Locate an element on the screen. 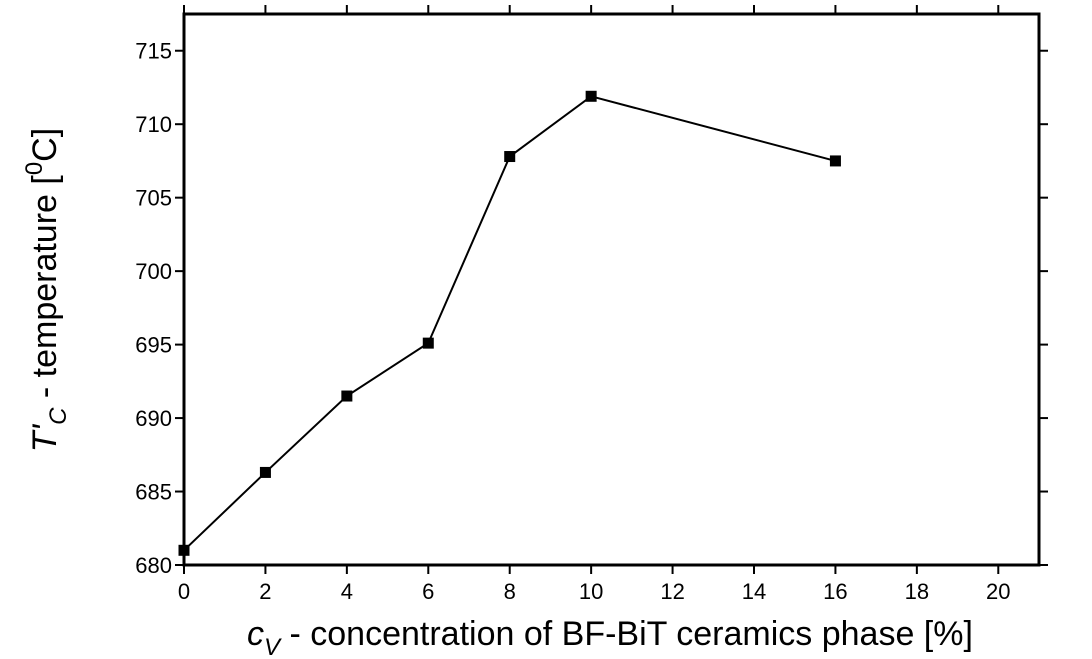 This screenshot has width=1092, height=659. x-tick-label: 0 is located at coordinates (184, 591).